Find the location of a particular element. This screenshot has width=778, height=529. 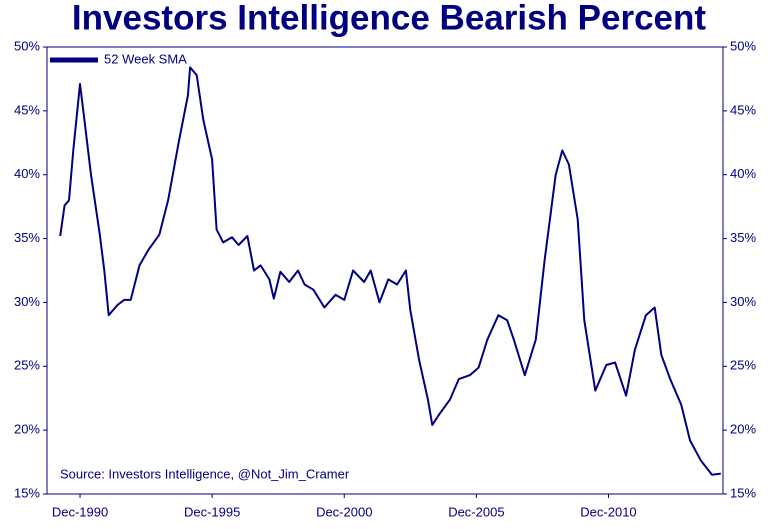

x-tick-label: Dec-1990 is located at coordinates (80, 511).